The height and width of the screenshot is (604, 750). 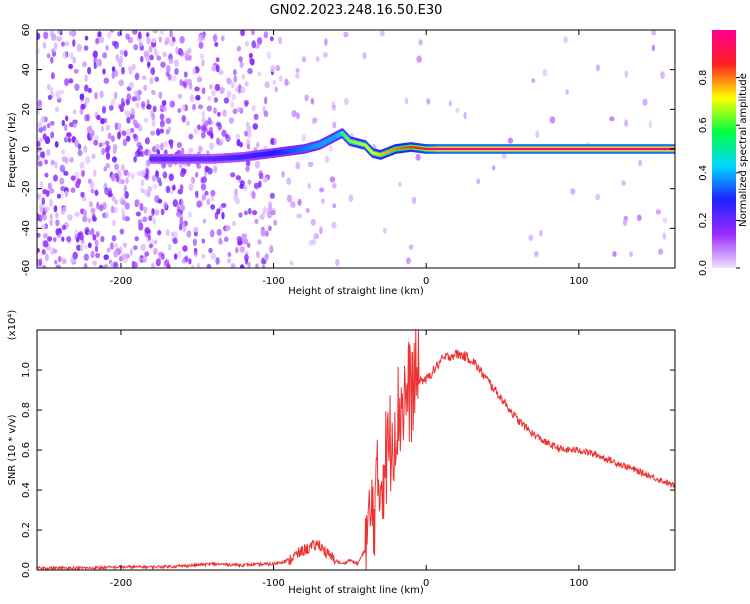 What do you see at coordinates (121, 583) in the screenshot?
I see `snr-x-tick-label: -200` at bounding box center [121, 583].